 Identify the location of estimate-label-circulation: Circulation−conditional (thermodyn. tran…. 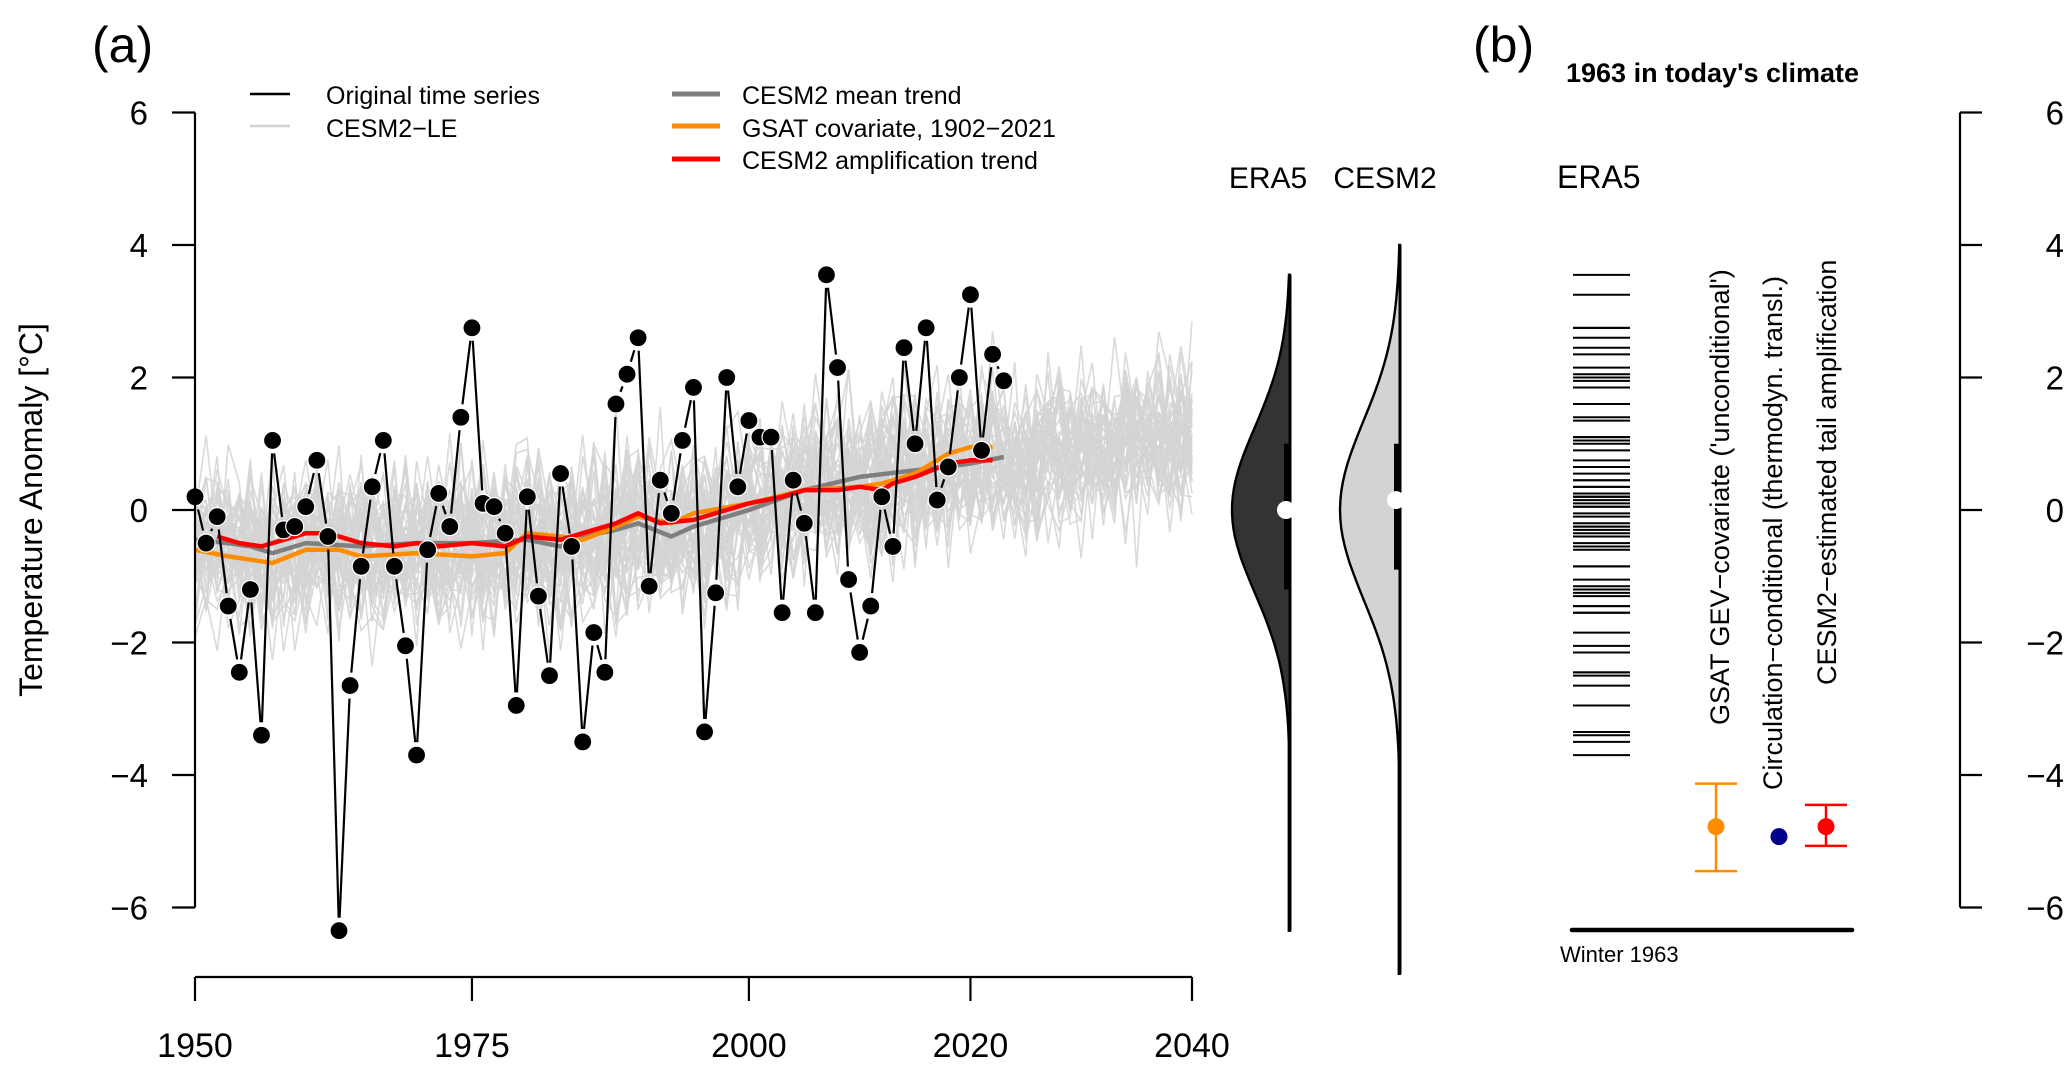
(1773, 533).